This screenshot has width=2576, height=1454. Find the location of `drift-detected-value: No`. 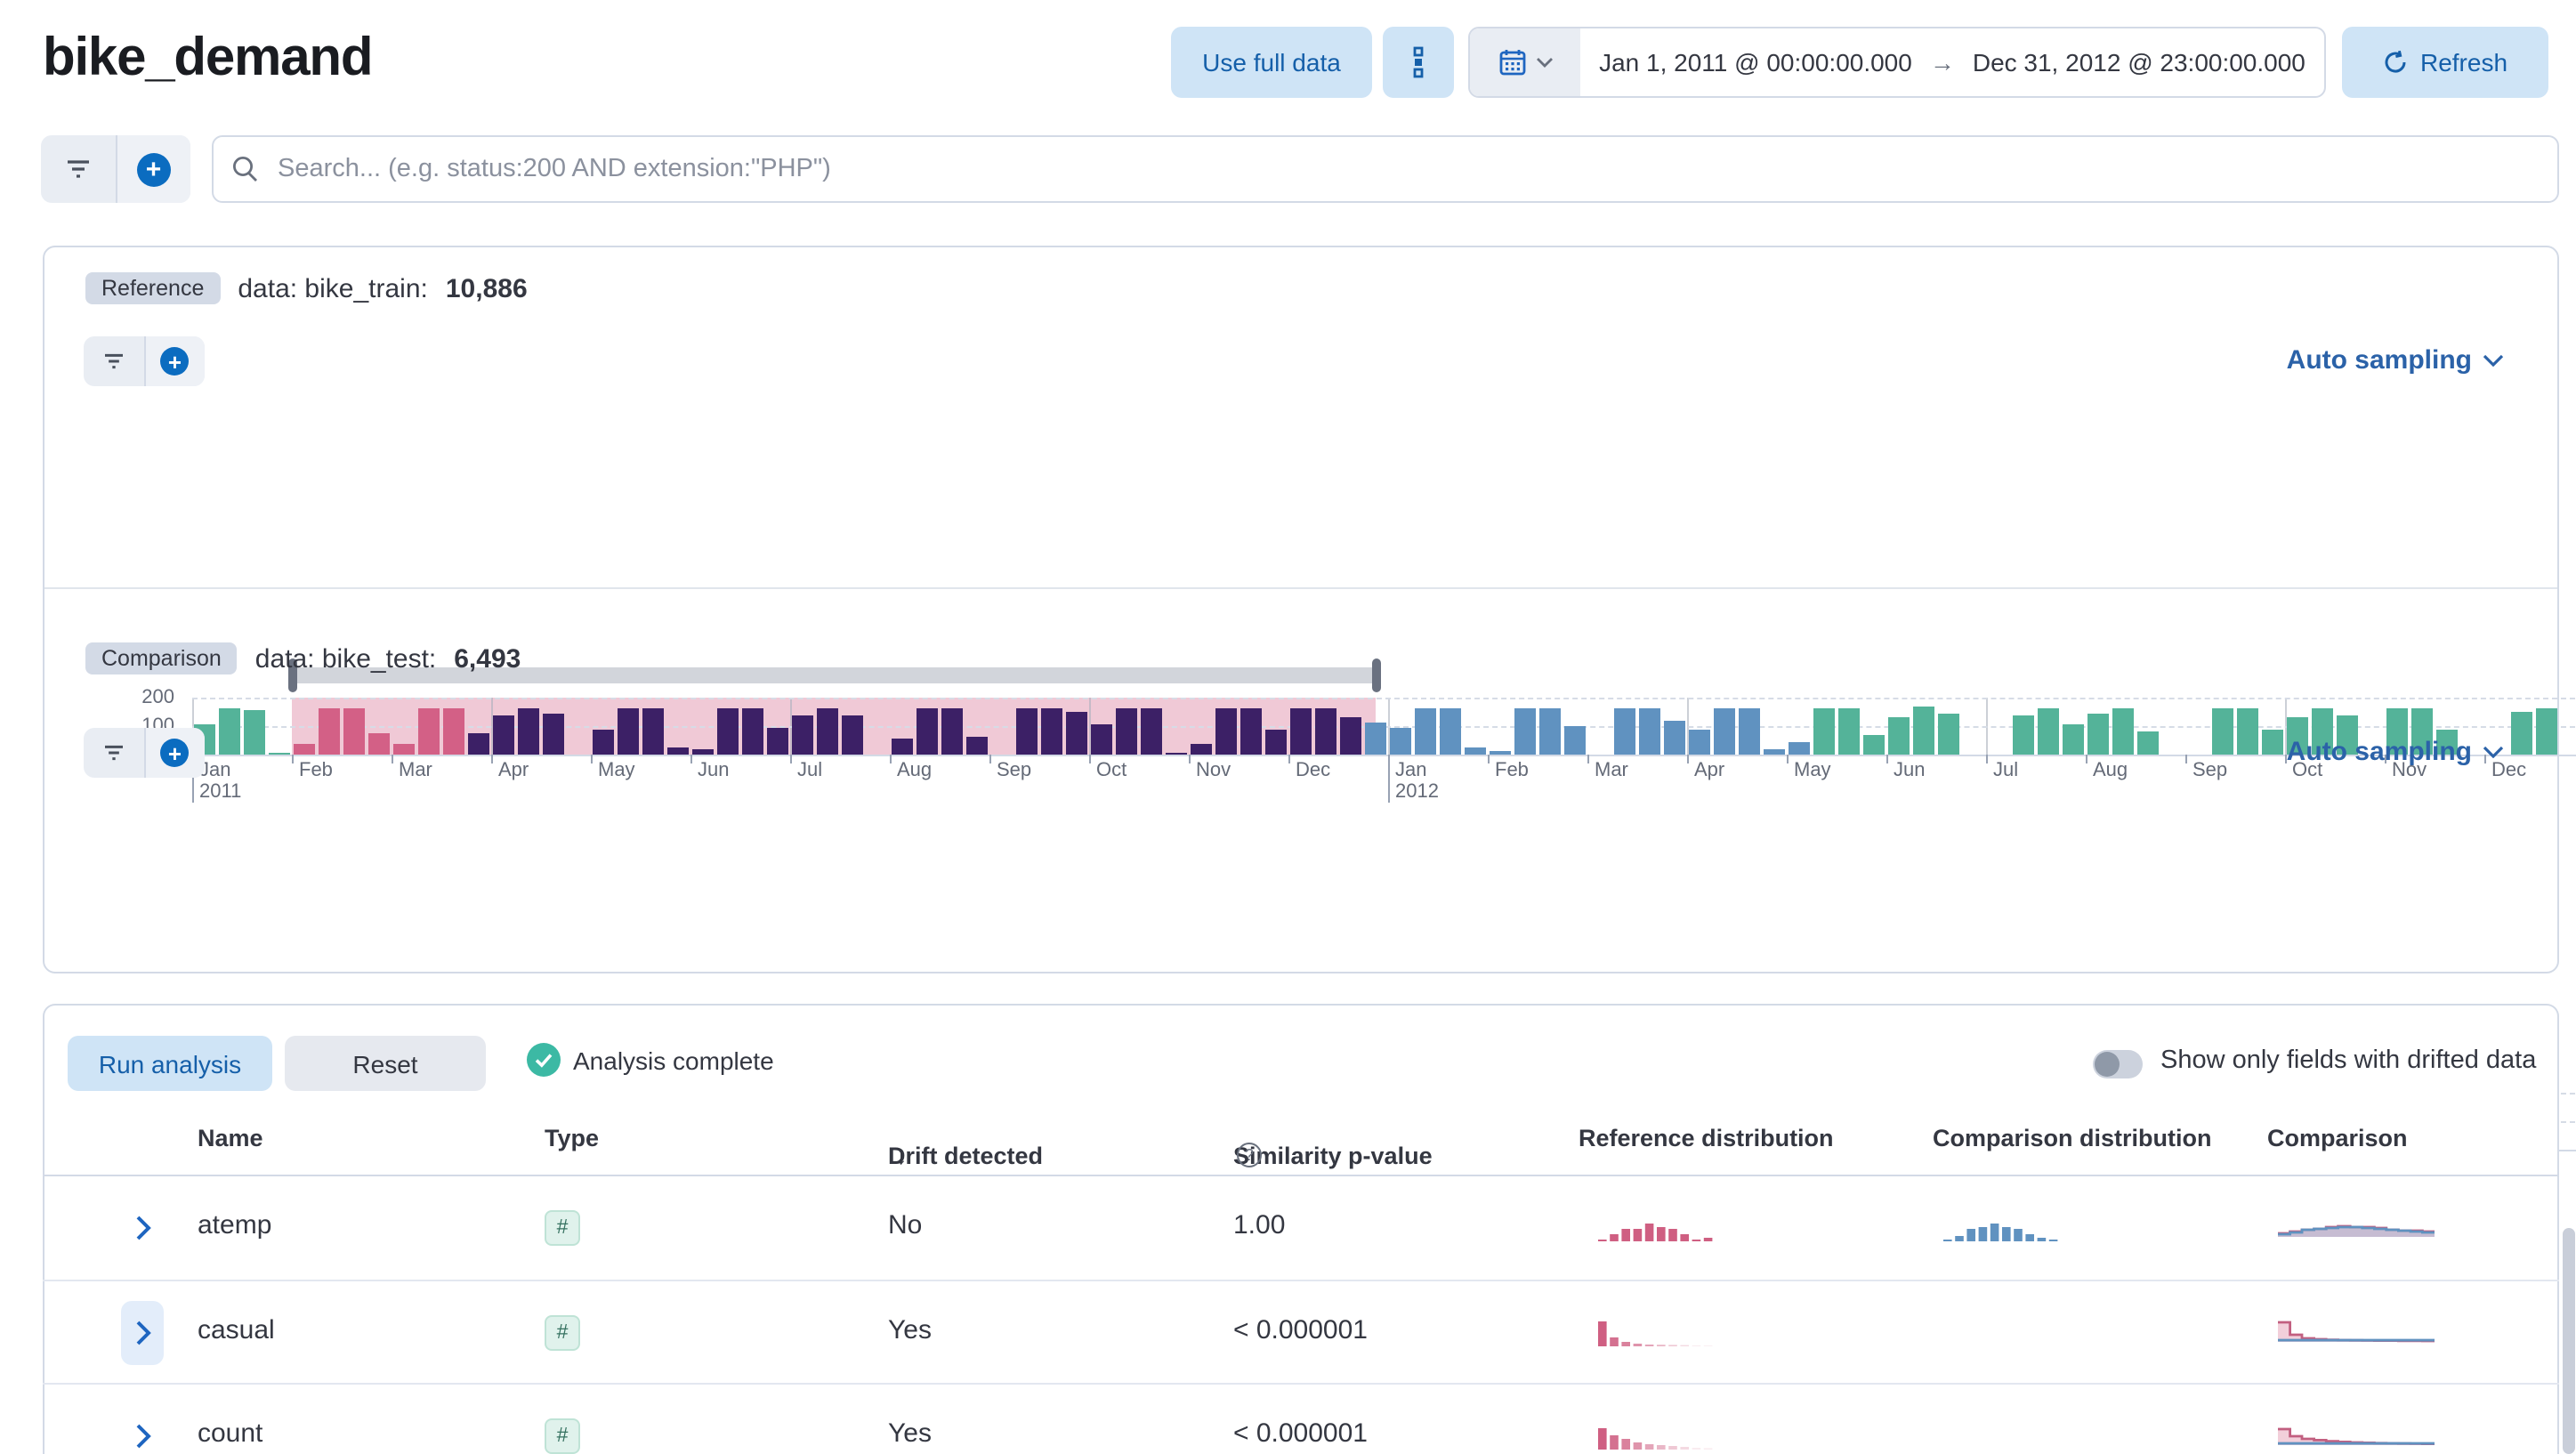

drift-detected-value: No is located at coordinates (905, 1225).